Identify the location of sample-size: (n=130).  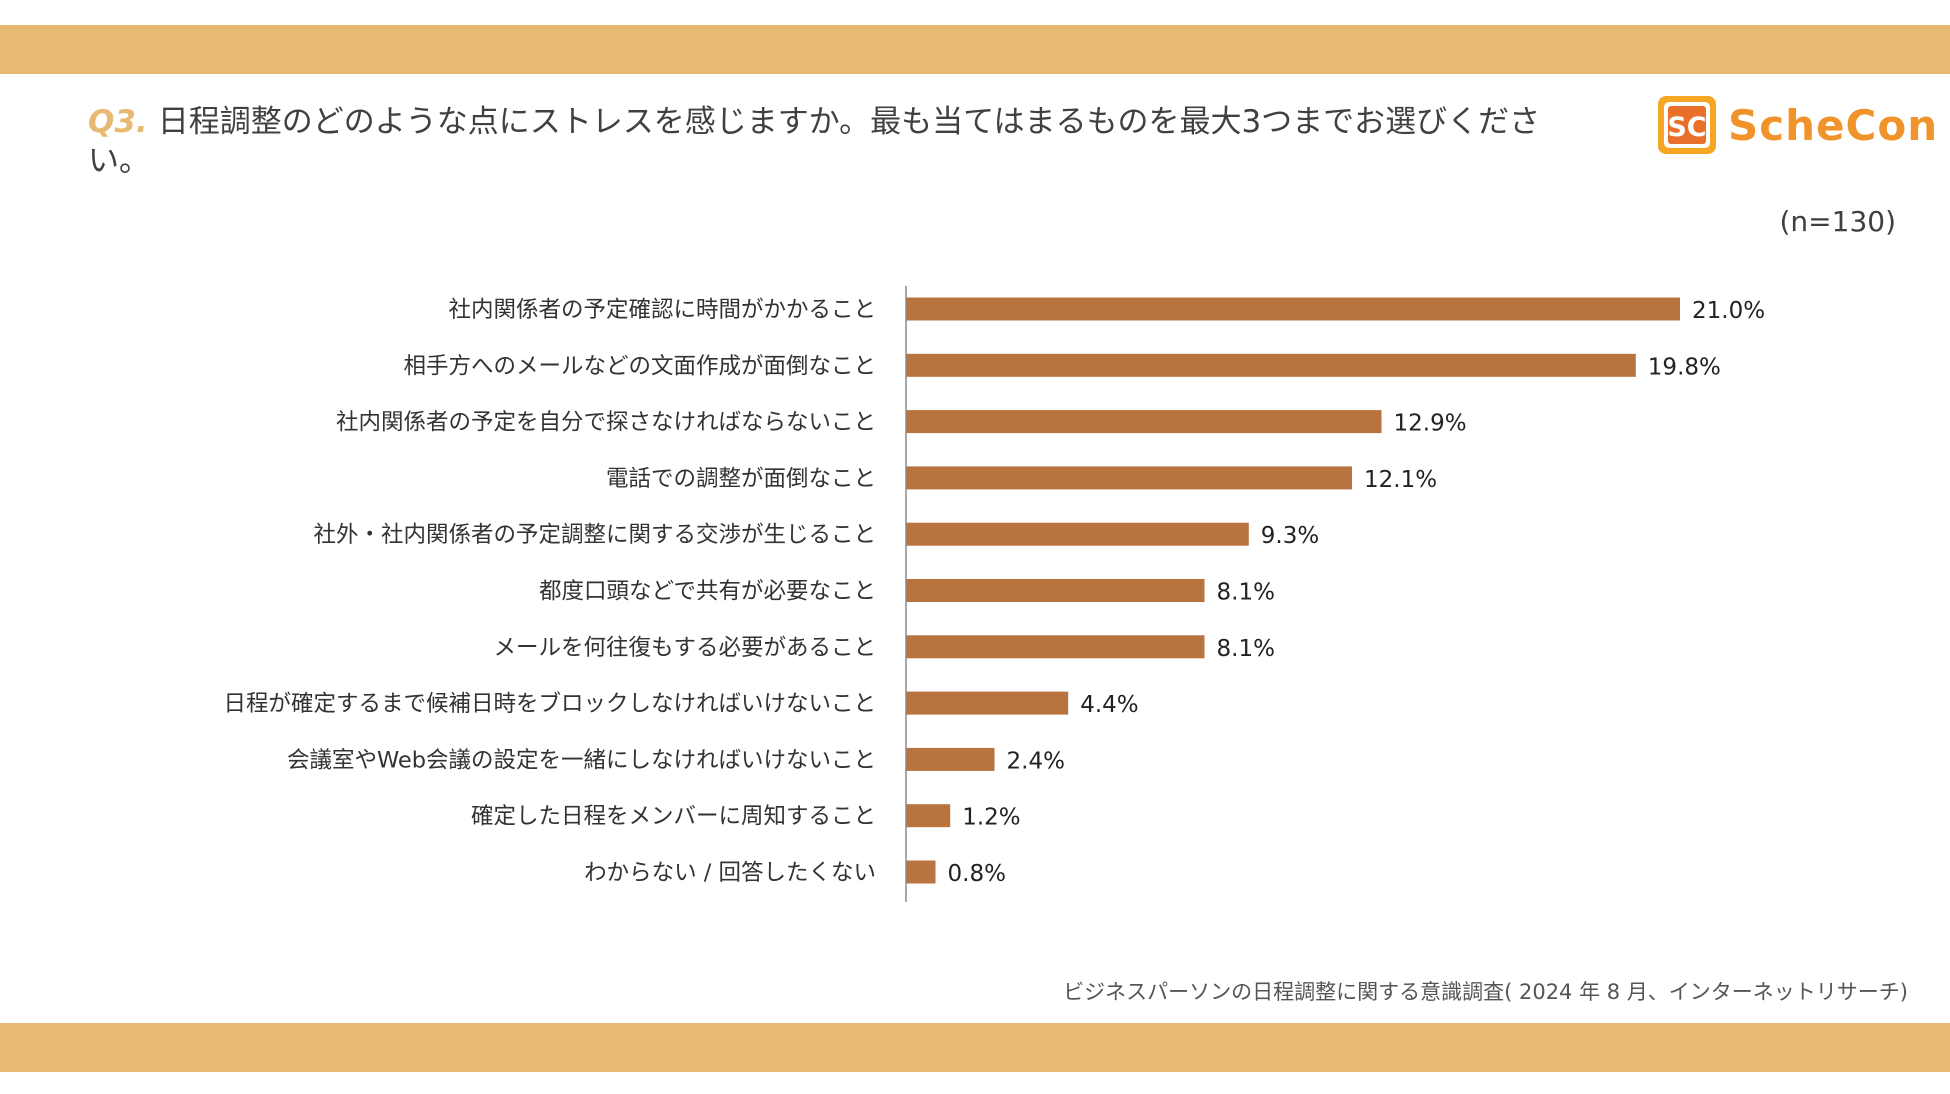
(1838, 221).